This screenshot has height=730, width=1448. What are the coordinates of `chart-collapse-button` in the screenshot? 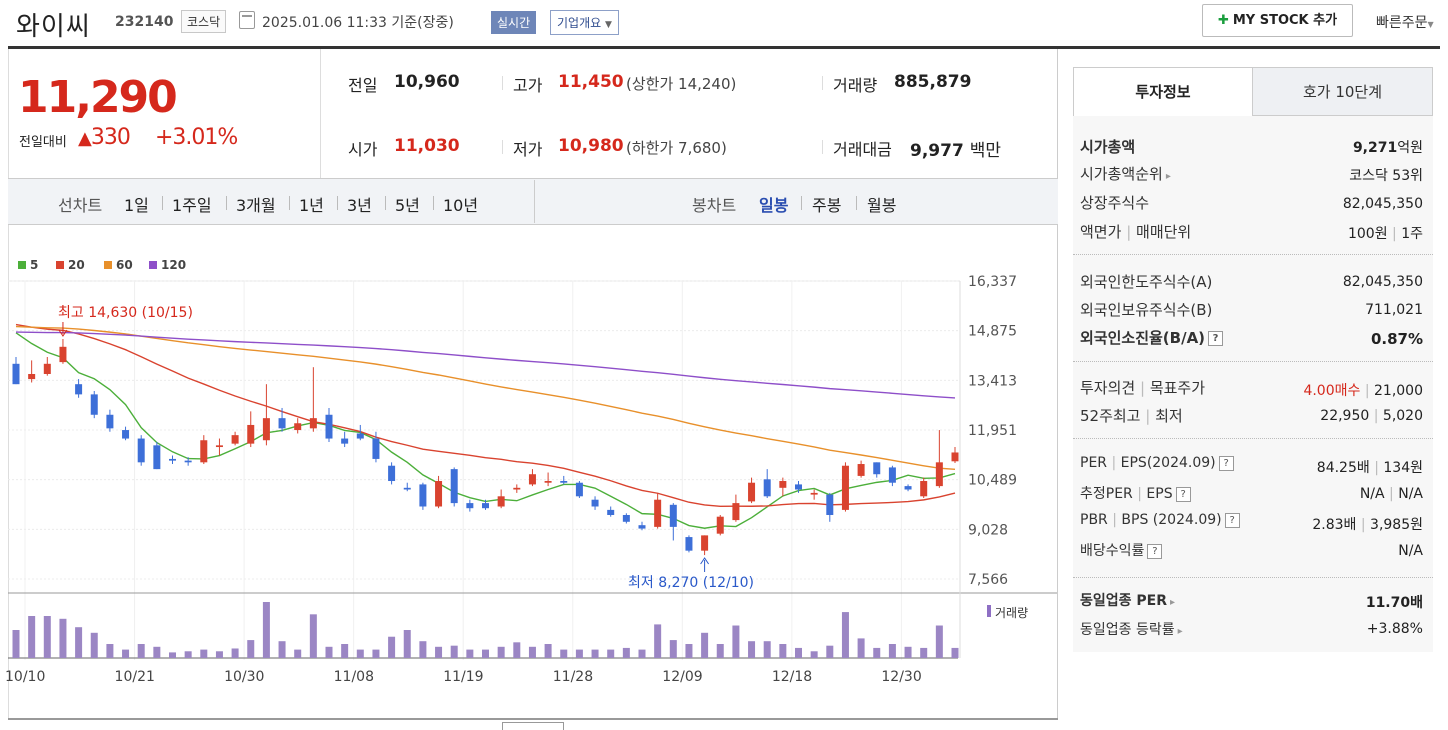 It's located at (533, 726).